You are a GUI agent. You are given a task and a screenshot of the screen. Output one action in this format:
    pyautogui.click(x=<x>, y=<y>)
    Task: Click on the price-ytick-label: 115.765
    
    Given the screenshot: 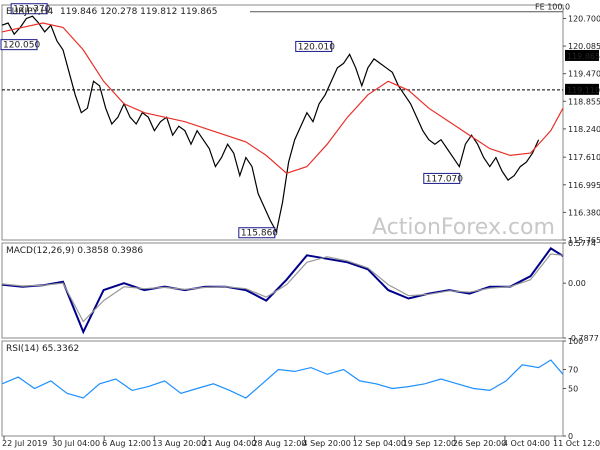 What is the action you would take?
    pyautogui.click(x=584, y=240)
    